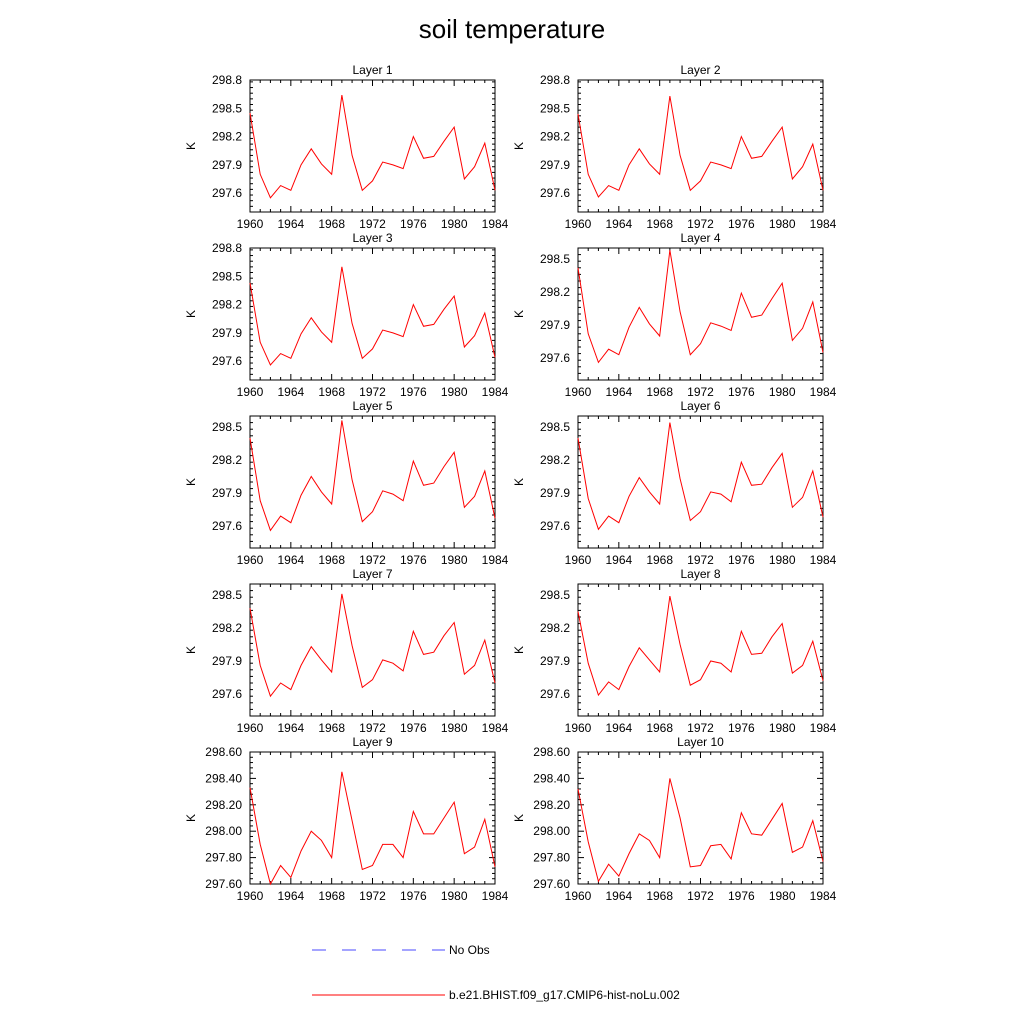 The width and height of the screenshot is (1024, 1024). I want to click on chart-main-title: soil temperature, so click(512, 29).